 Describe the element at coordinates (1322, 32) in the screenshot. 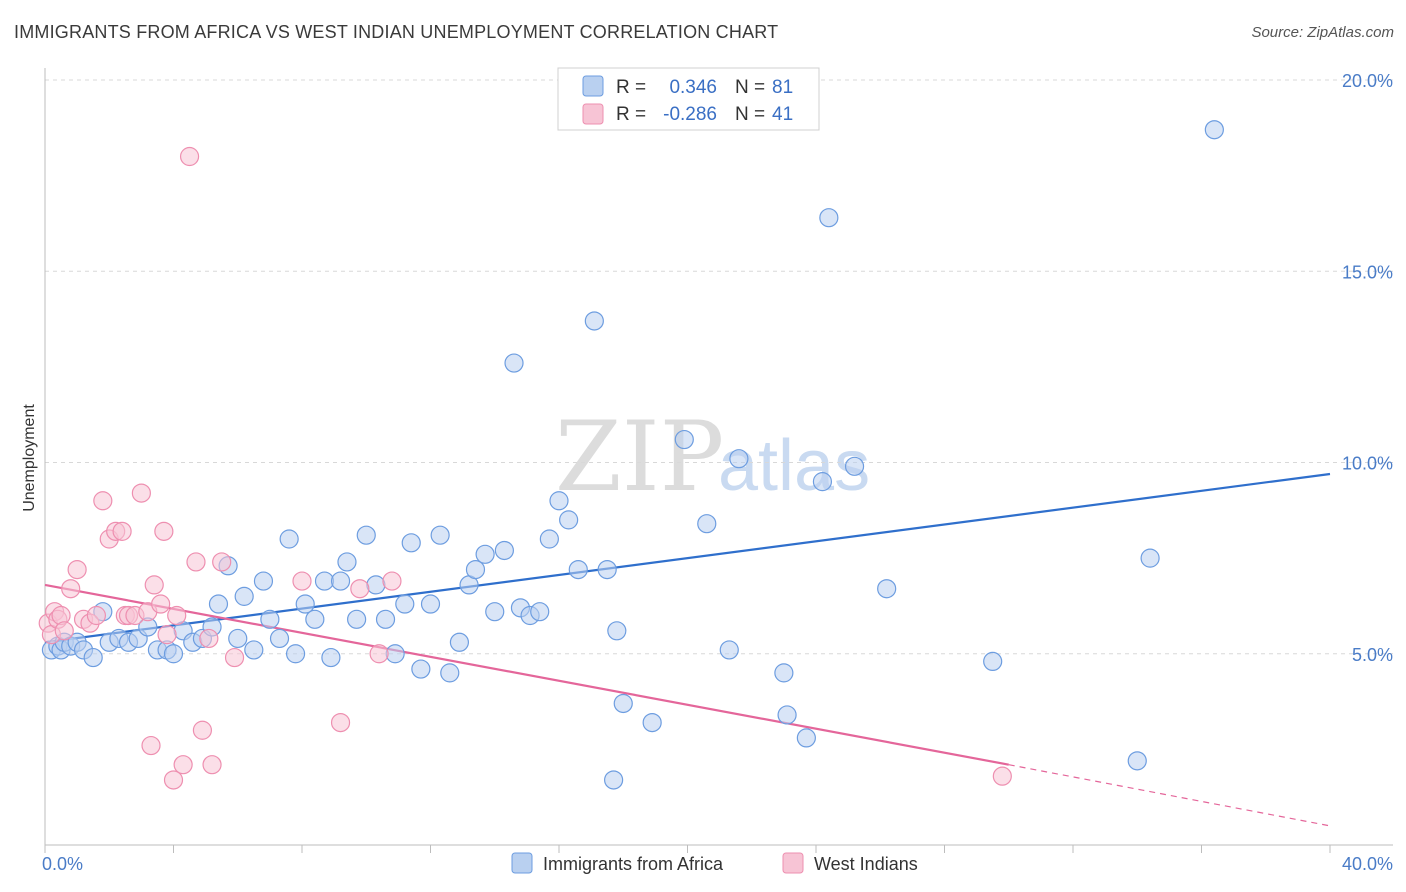

I see `source-credit: Source: ZipAtlas.com` at that location.